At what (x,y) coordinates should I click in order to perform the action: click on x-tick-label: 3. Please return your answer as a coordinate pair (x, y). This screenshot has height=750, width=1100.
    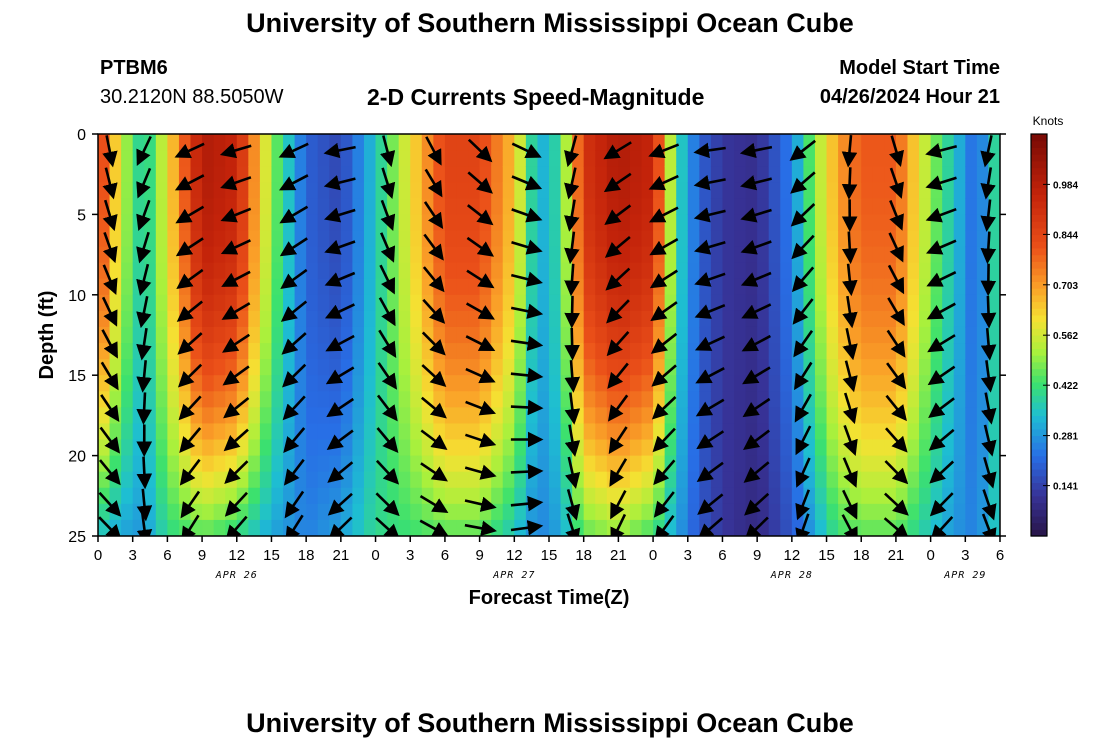
    Looking at the image, I should click on (688, 555).